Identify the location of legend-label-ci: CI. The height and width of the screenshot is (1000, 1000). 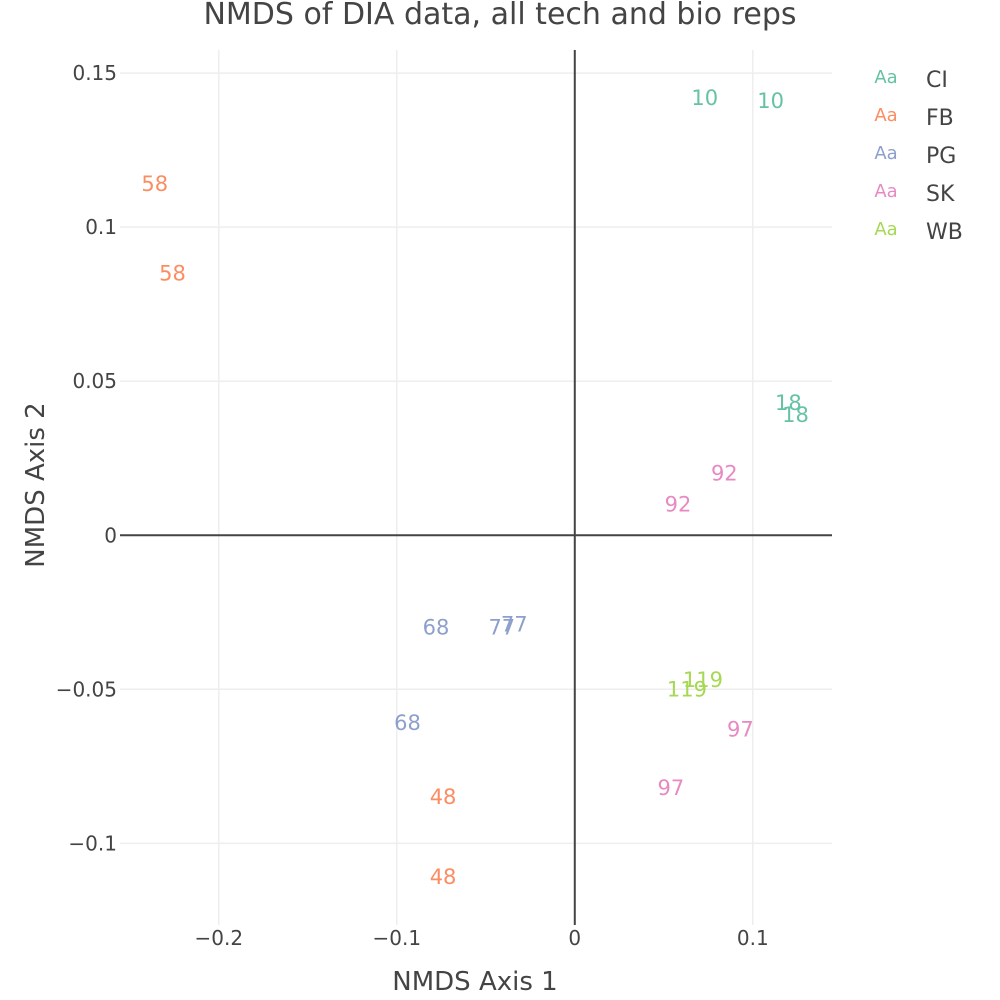
(937, 80).